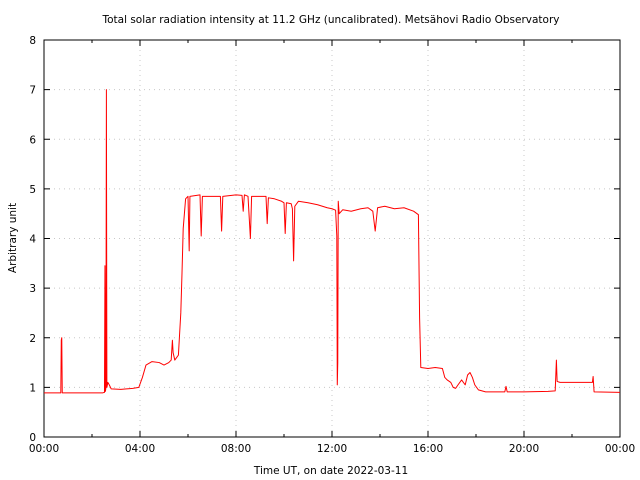 The width and height of the screenshot is (640, 480). What do you see at coordinates (32, 289) in the screenshot?
I see `y-tick-label: 3` at bounding box center [32, 289].